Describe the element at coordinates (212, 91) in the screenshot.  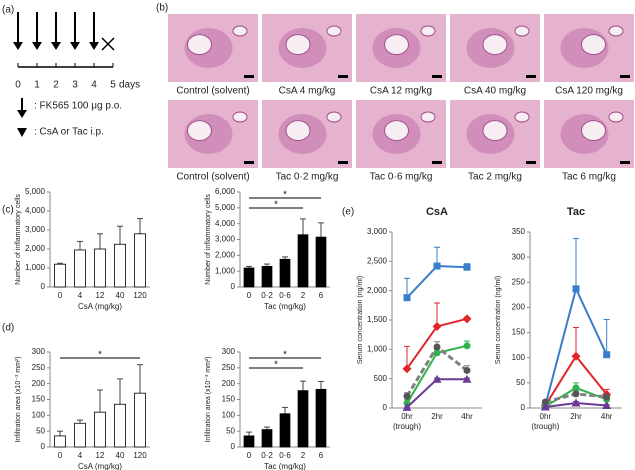
I see `image-label: Control (solvent)` at that location.